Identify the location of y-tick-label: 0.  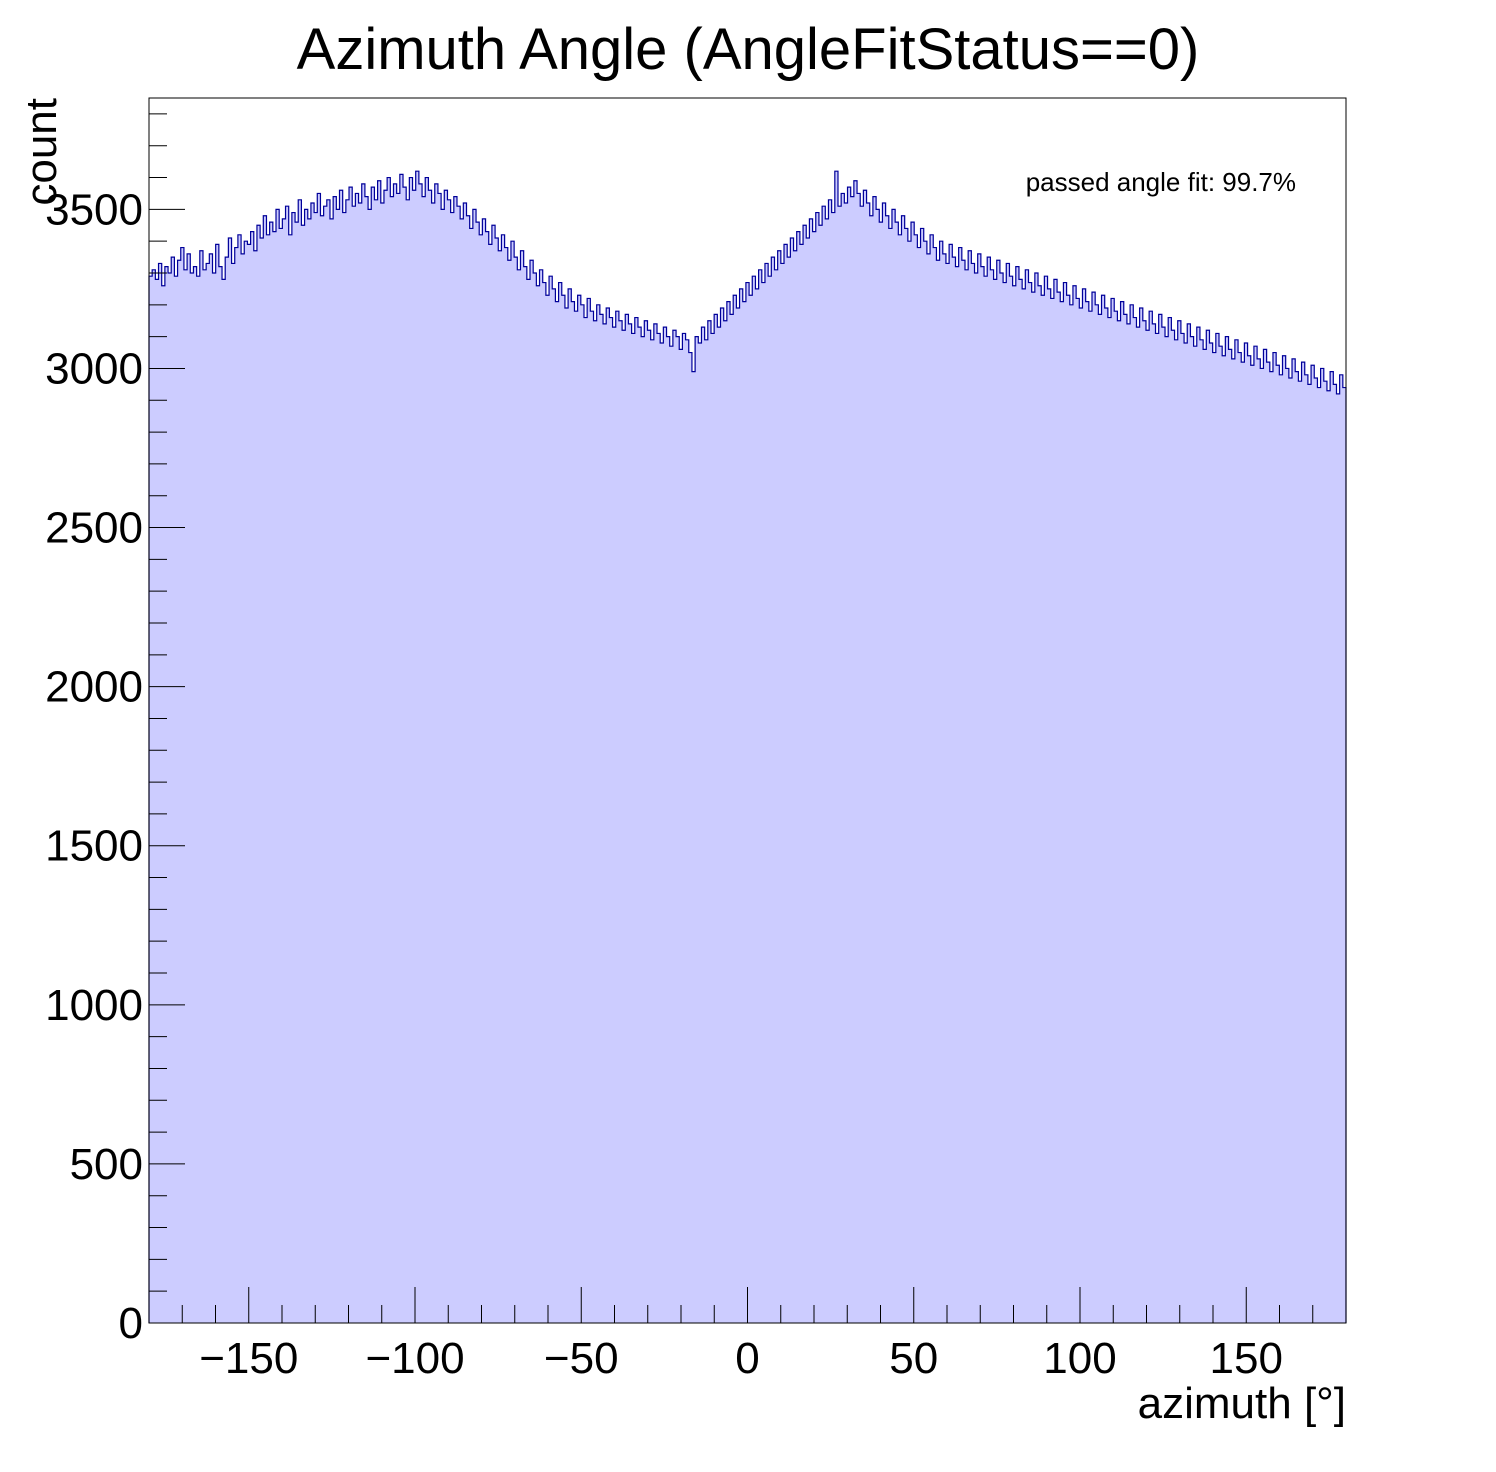
(131, 1323).